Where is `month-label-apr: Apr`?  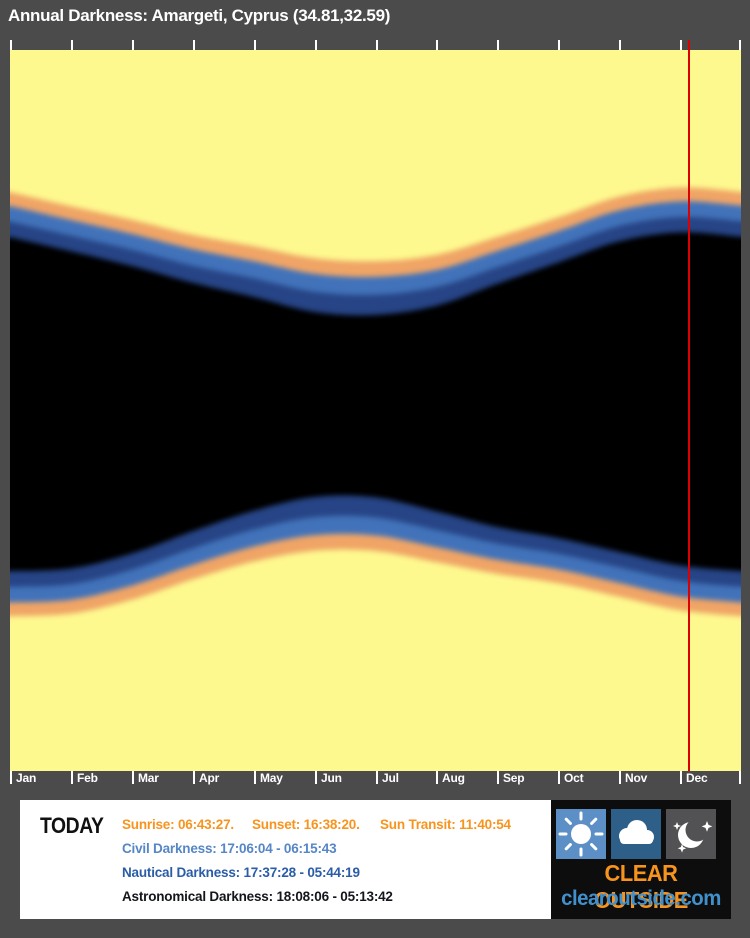 month-label-apr: Apr is located at coordinates (209, 778).